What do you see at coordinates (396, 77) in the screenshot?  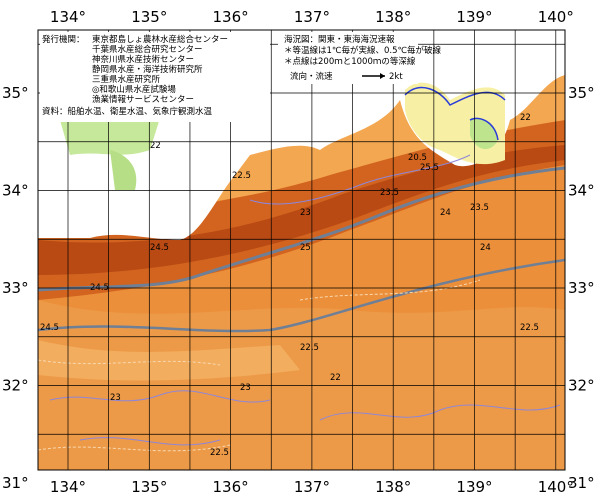 I see `current-speed: 2kt` at bounding box center [396, 77].